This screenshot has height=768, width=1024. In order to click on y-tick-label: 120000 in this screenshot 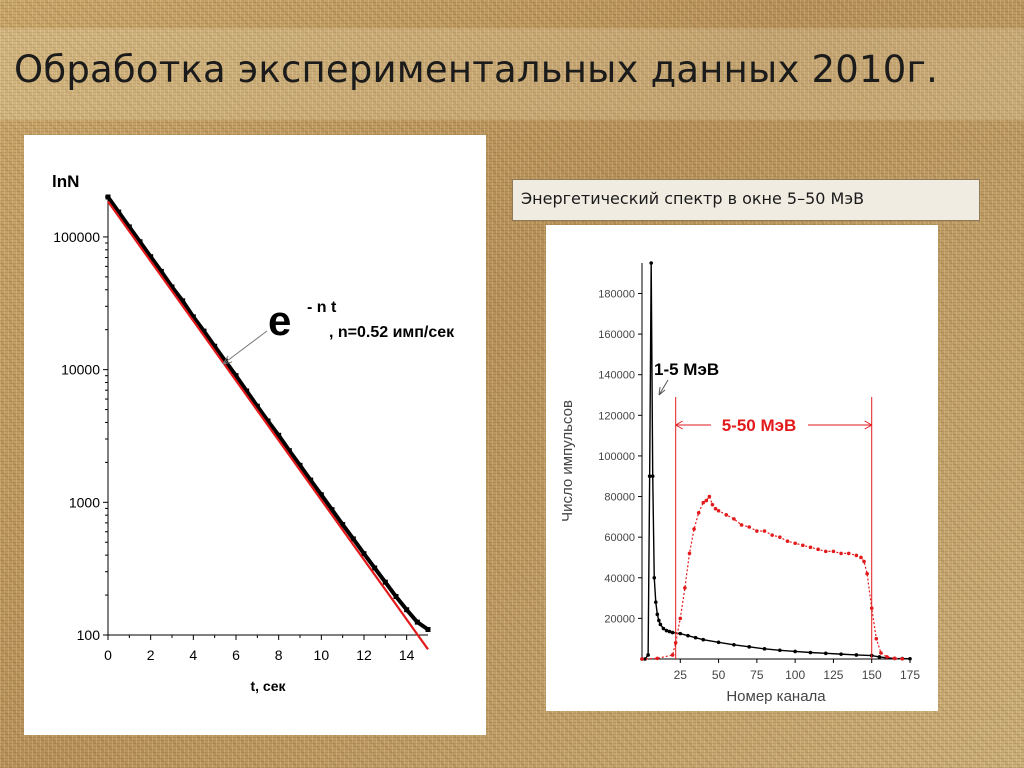, I will do `click(616, 416)`.